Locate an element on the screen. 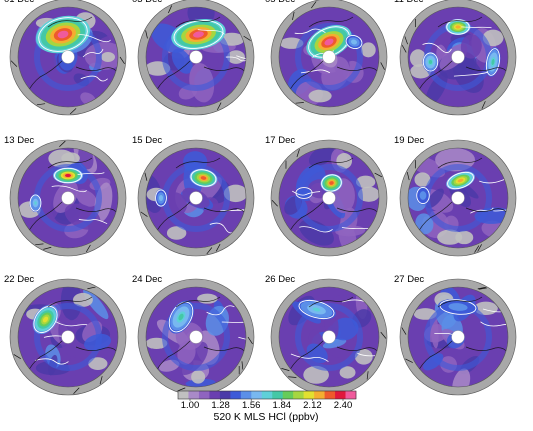  panel-date-label: 05 Dec is located at coordinates (280, 2).